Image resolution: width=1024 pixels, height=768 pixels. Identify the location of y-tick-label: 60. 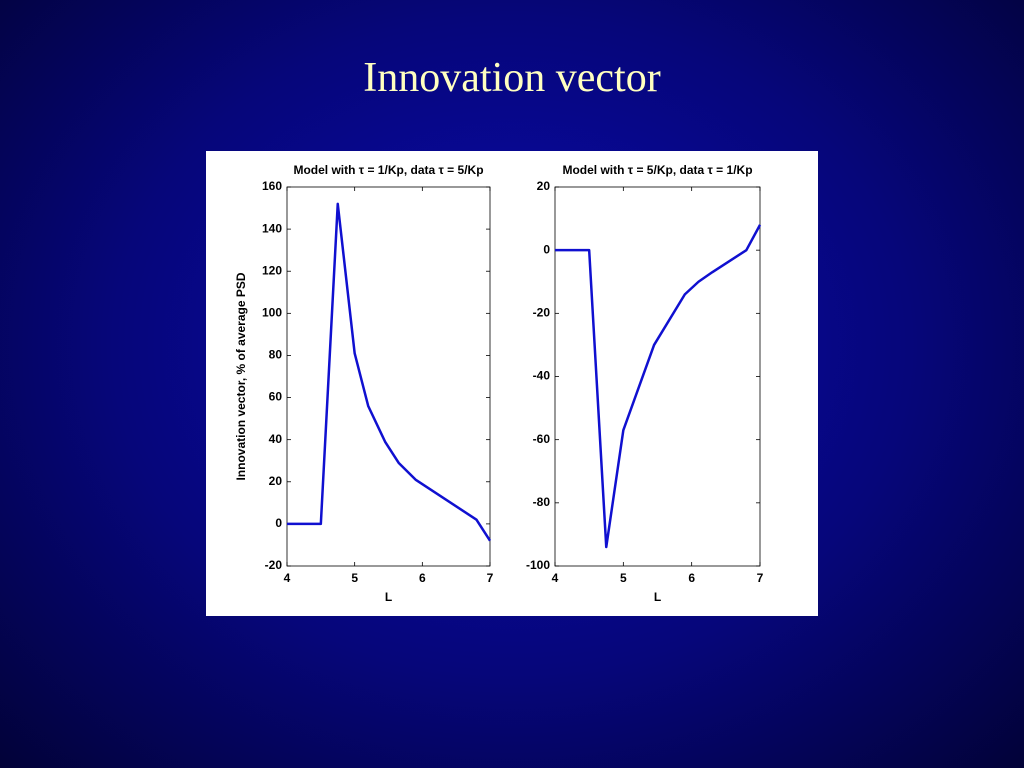
(276, 397).